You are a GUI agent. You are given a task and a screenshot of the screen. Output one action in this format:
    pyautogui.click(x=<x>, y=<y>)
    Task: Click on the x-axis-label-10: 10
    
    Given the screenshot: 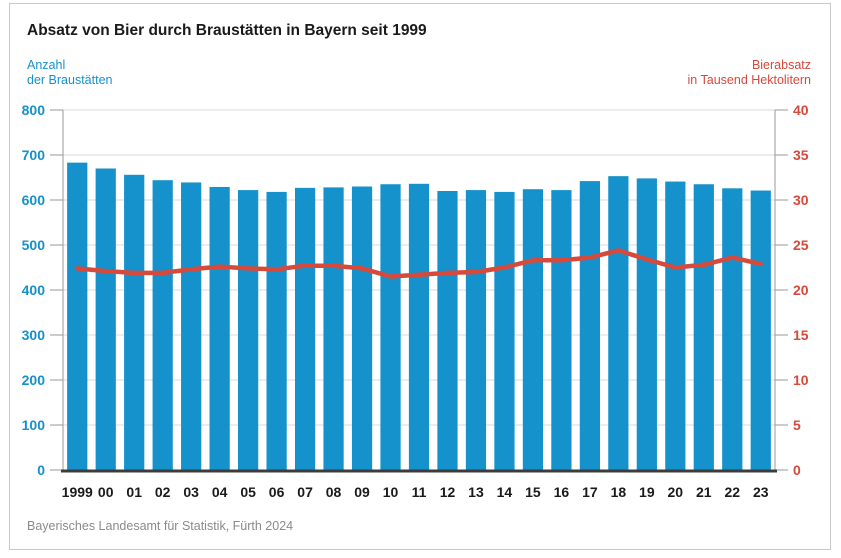 What is the action you would take?
    pyautogui.click(x=391, y=492)
    